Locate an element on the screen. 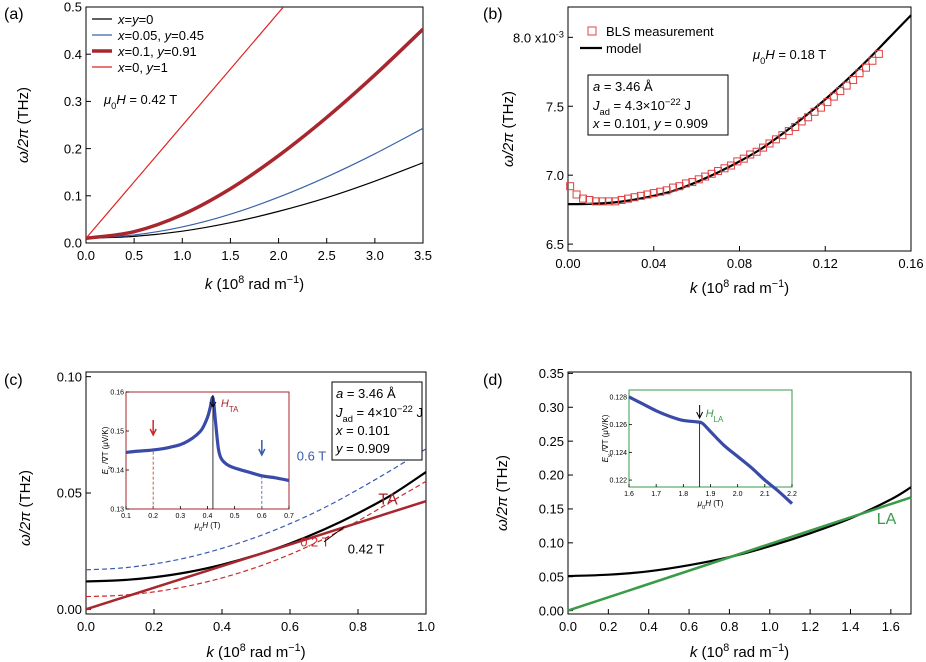 The height and width of the screenshot is (662, 926). d-x-tick-label: 0.8 is located at coordinates (729, 626).